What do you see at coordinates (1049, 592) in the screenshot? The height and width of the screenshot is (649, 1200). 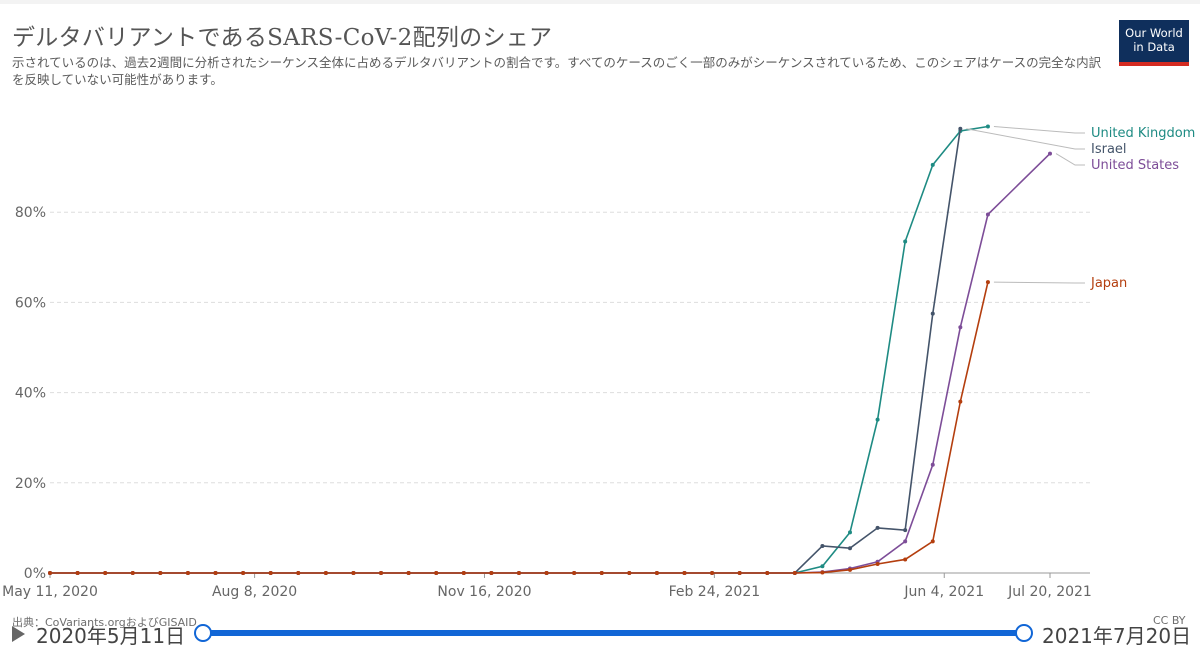 I see `x-tick-label: Jul 20, 2021` at bounding box center [1049, 592].